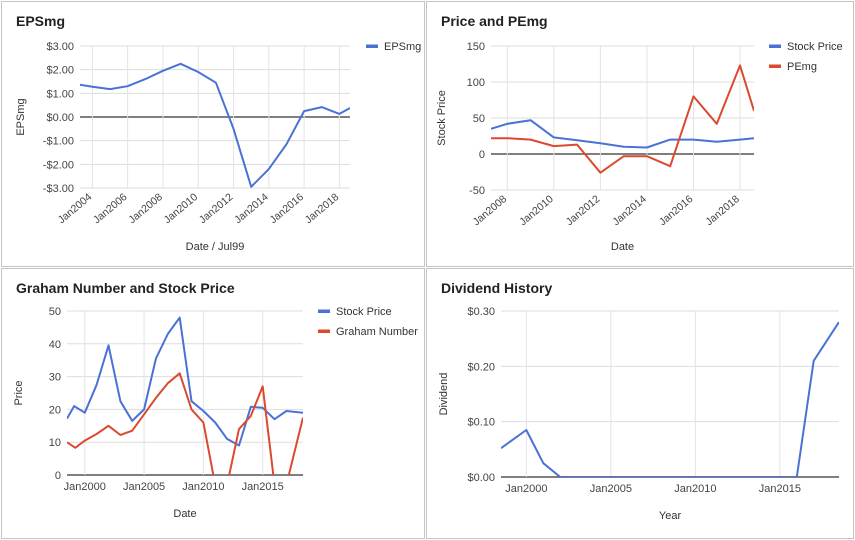 The height and width of the screenshot is (540, 855). I want to click on y-tick-label: $2.00, so click(60, 71).